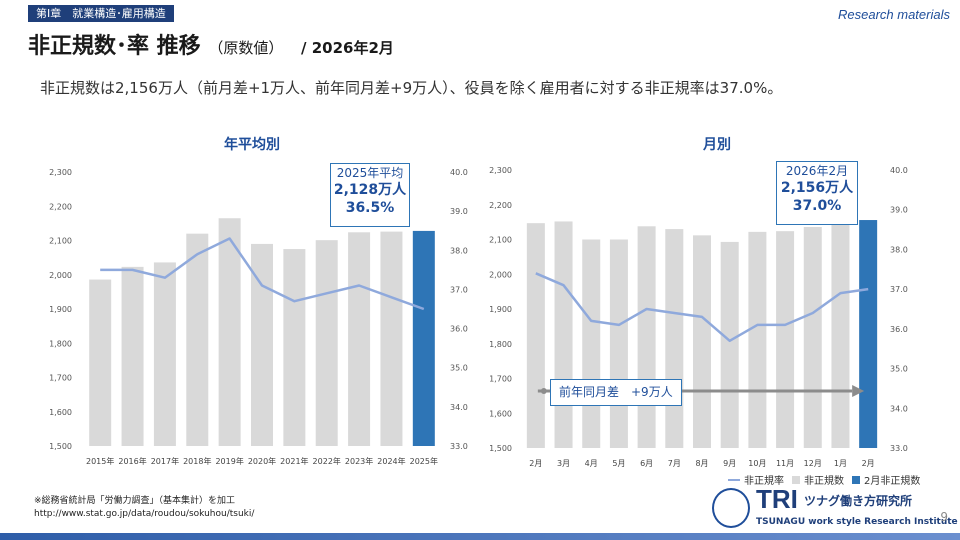 The height and width of the screenshot is (540, 960). I want to click on x-tick-label: 12月, so click(813, 463).